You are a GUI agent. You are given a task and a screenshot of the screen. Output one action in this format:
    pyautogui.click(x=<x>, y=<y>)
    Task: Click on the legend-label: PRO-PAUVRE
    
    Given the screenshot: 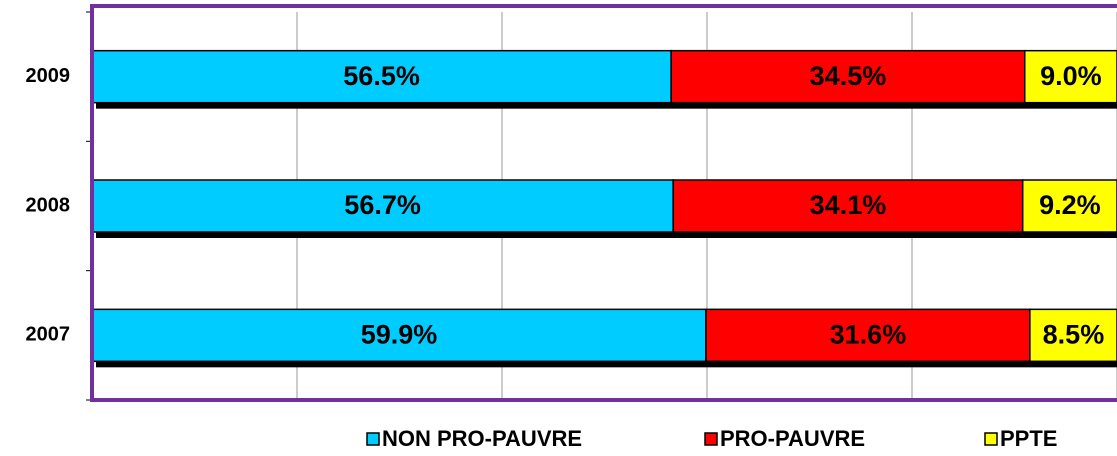 What is the action you would take?
    pyautogui.click(x=792, y=438)
    